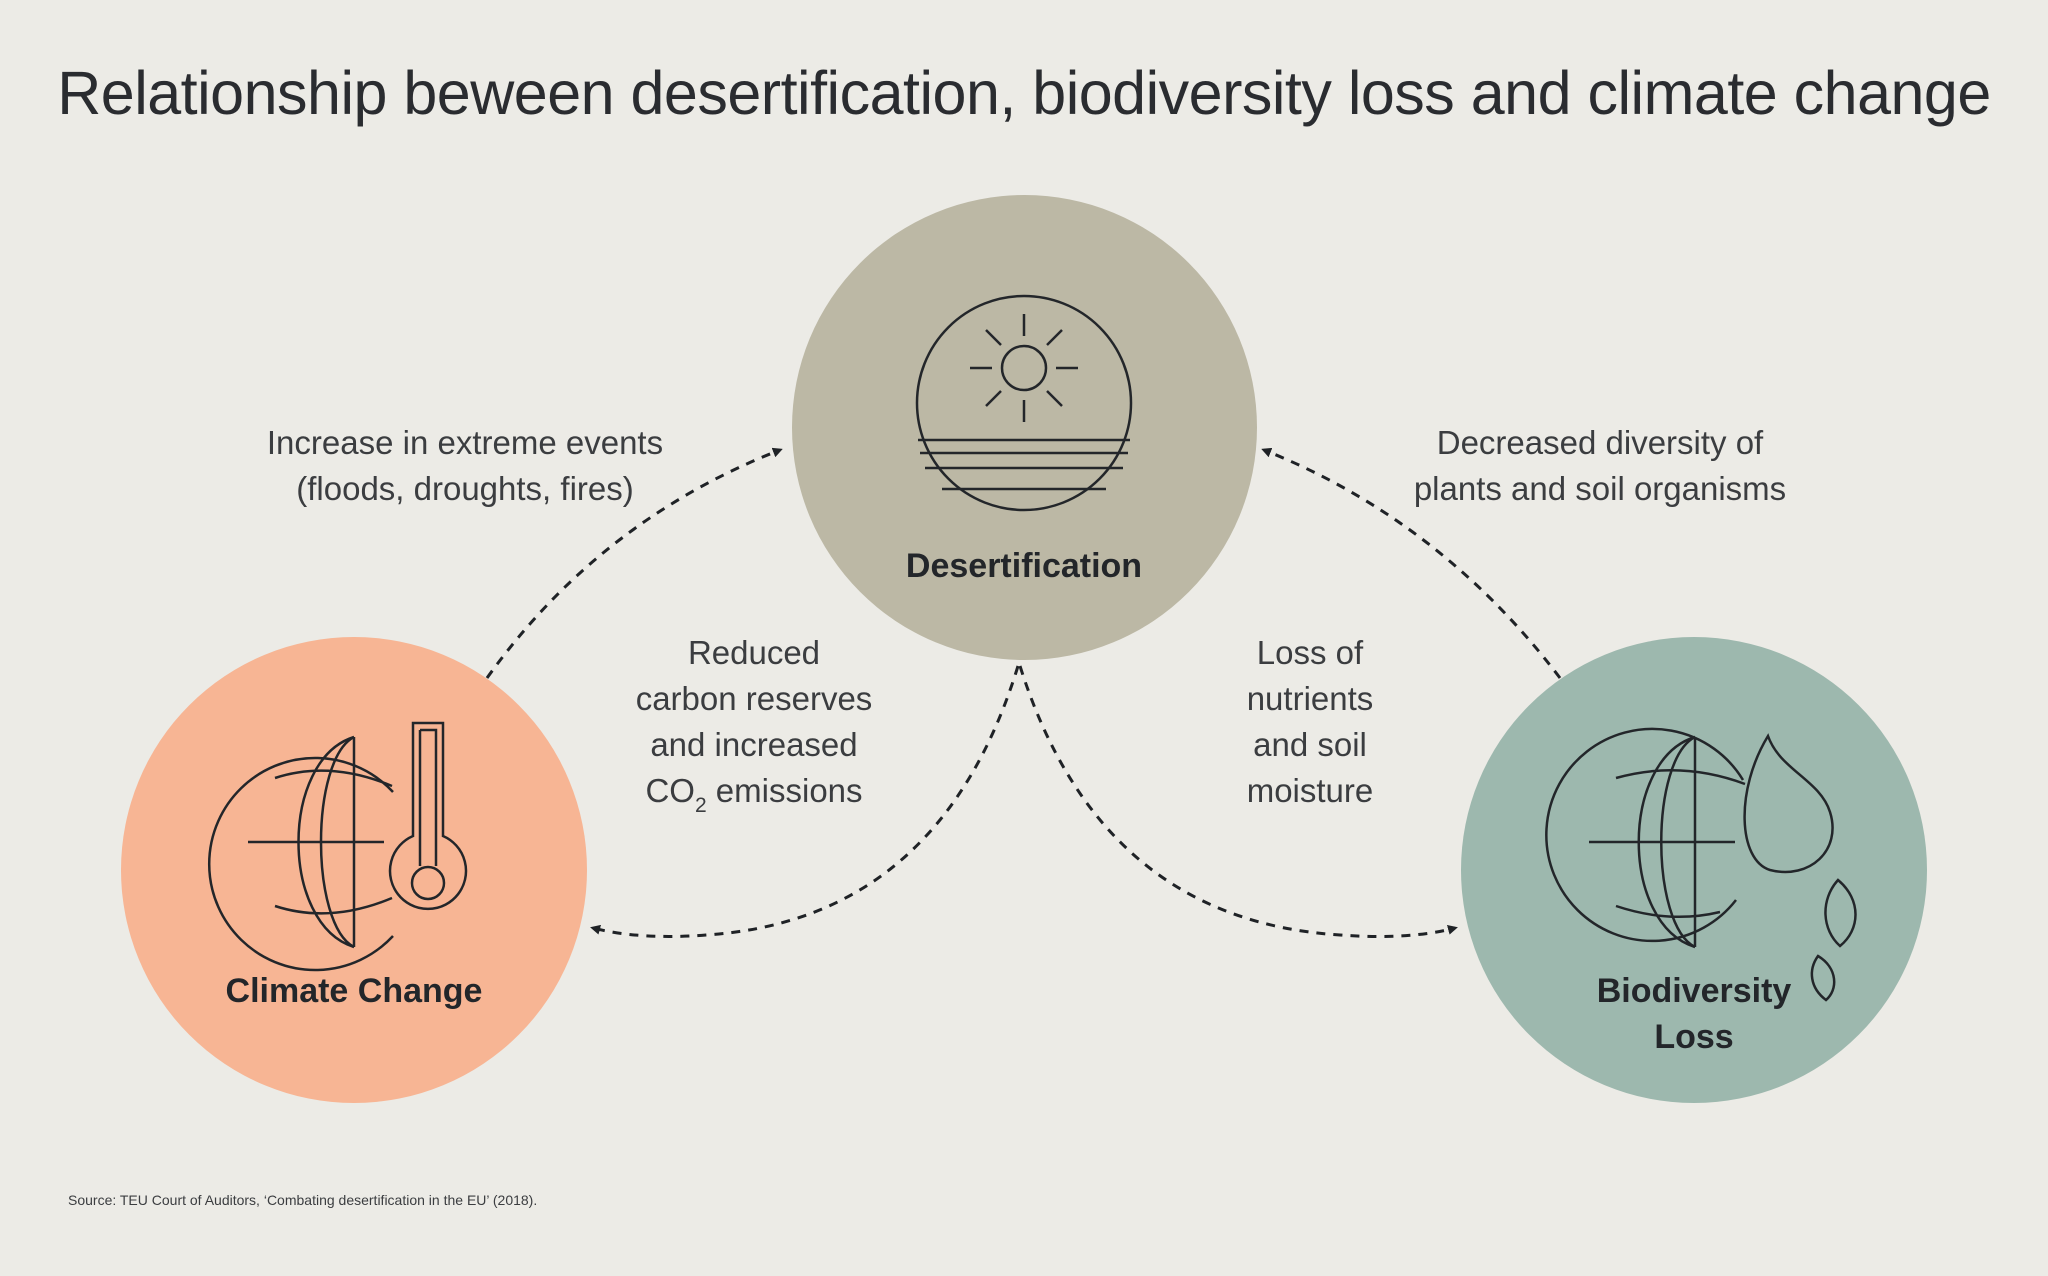 Image resolution: width=2048 pixels, height=1276 pixels. What do you see at coordinates (1310, 790) in the screenshot?
I see `edge-label-line: moisture` at bounding box center [1310, 790].